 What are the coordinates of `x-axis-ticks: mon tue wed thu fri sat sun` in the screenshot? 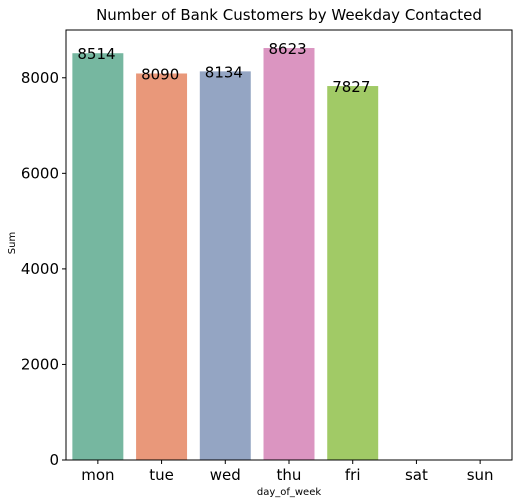 It's located at (287, 472).